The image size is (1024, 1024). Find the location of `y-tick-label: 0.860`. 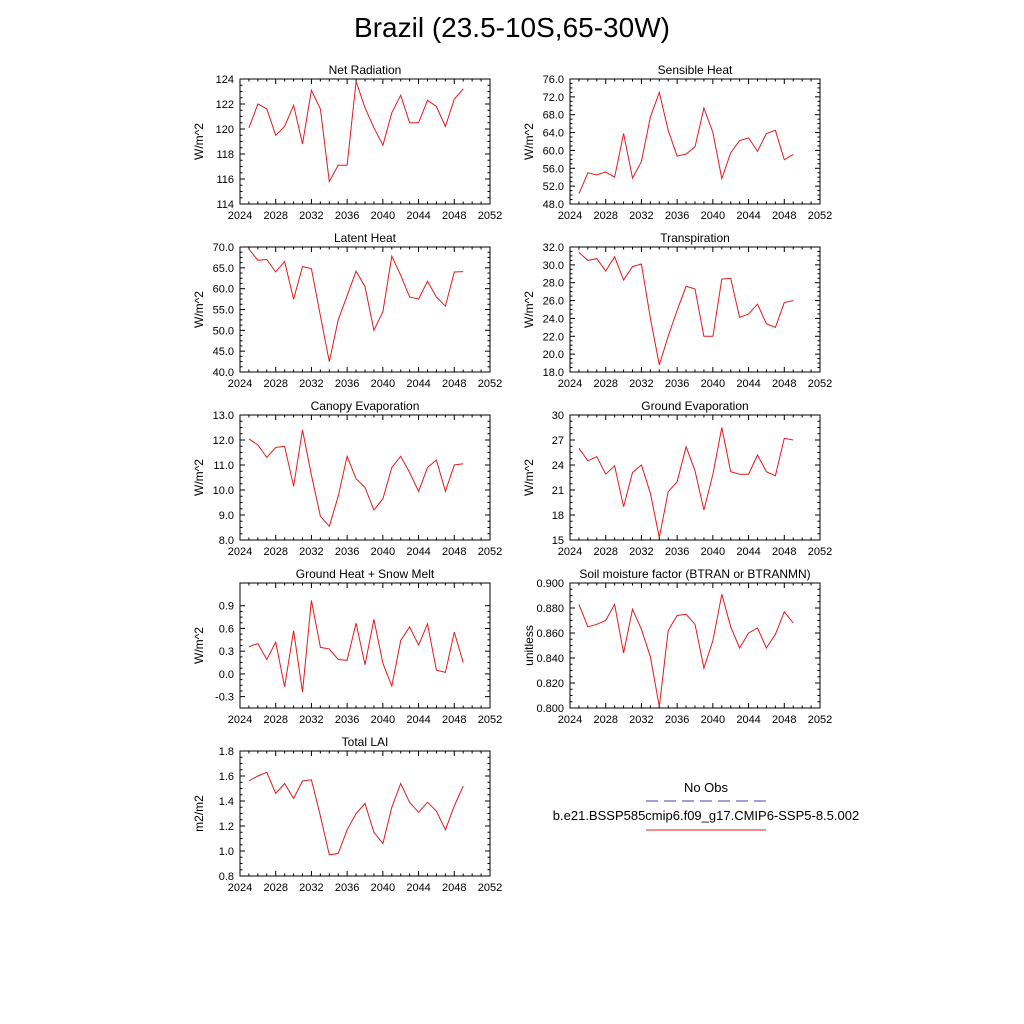

y-tick-label: 0.860 is located at coordinates (550, 634).